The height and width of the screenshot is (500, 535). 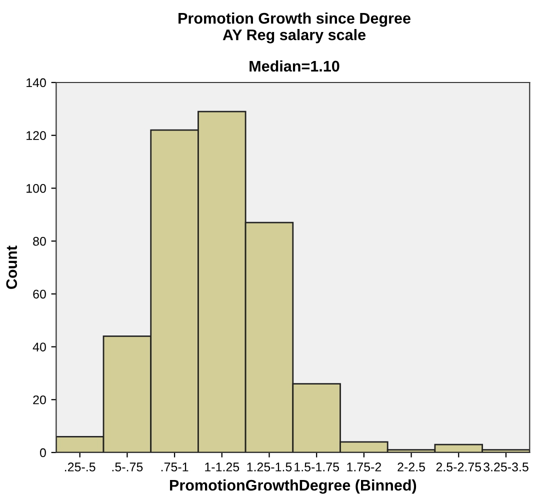 I want to click on y-tick-label: 120, so click(x=36, y=135).